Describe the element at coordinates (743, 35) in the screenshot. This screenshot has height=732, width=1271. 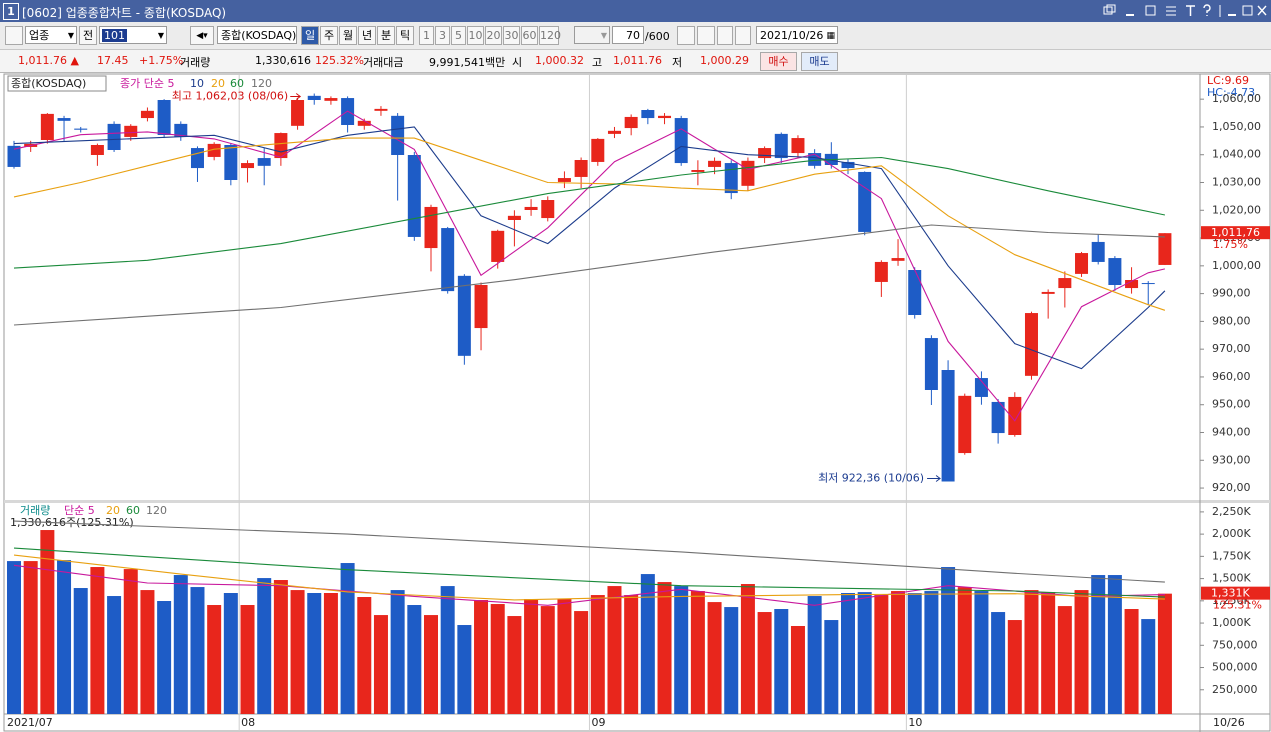
I see `settings-button` at that location.